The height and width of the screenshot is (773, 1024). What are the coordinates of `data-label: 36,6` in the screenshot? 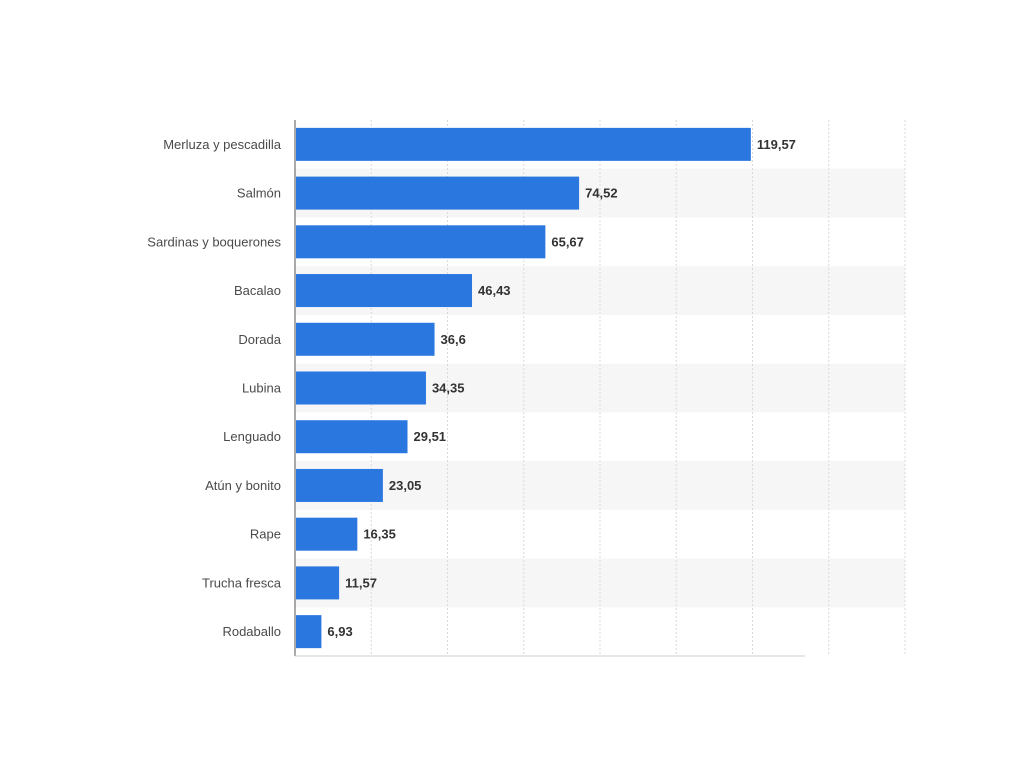 It's located at (453, 339).